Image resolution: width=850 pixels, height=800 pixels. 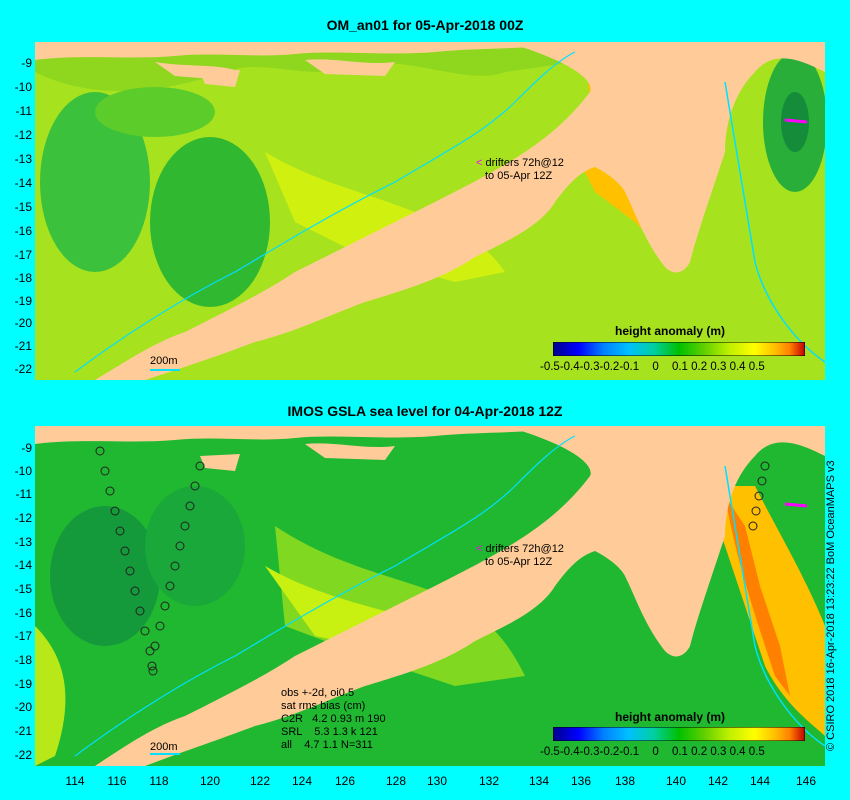 What do you see at coordinates (679, 752) in the screenshot?
I see `bottom-legend-tick: 0.1` at bounding box center [679, 752].